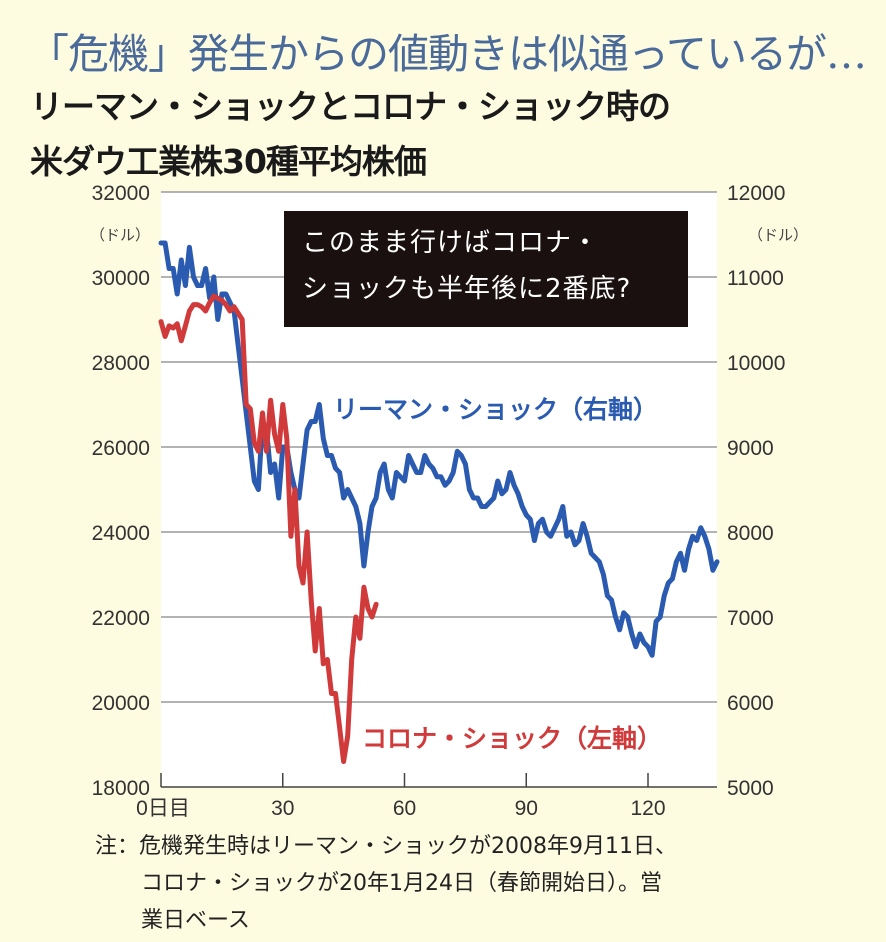 Image resolution: width=886 pixels, height=942 pixels. What do you see at coordinates (526, 808) in the screenshot?
I see `x-axis-tick-label: 90` at bounding box center [526, 808].